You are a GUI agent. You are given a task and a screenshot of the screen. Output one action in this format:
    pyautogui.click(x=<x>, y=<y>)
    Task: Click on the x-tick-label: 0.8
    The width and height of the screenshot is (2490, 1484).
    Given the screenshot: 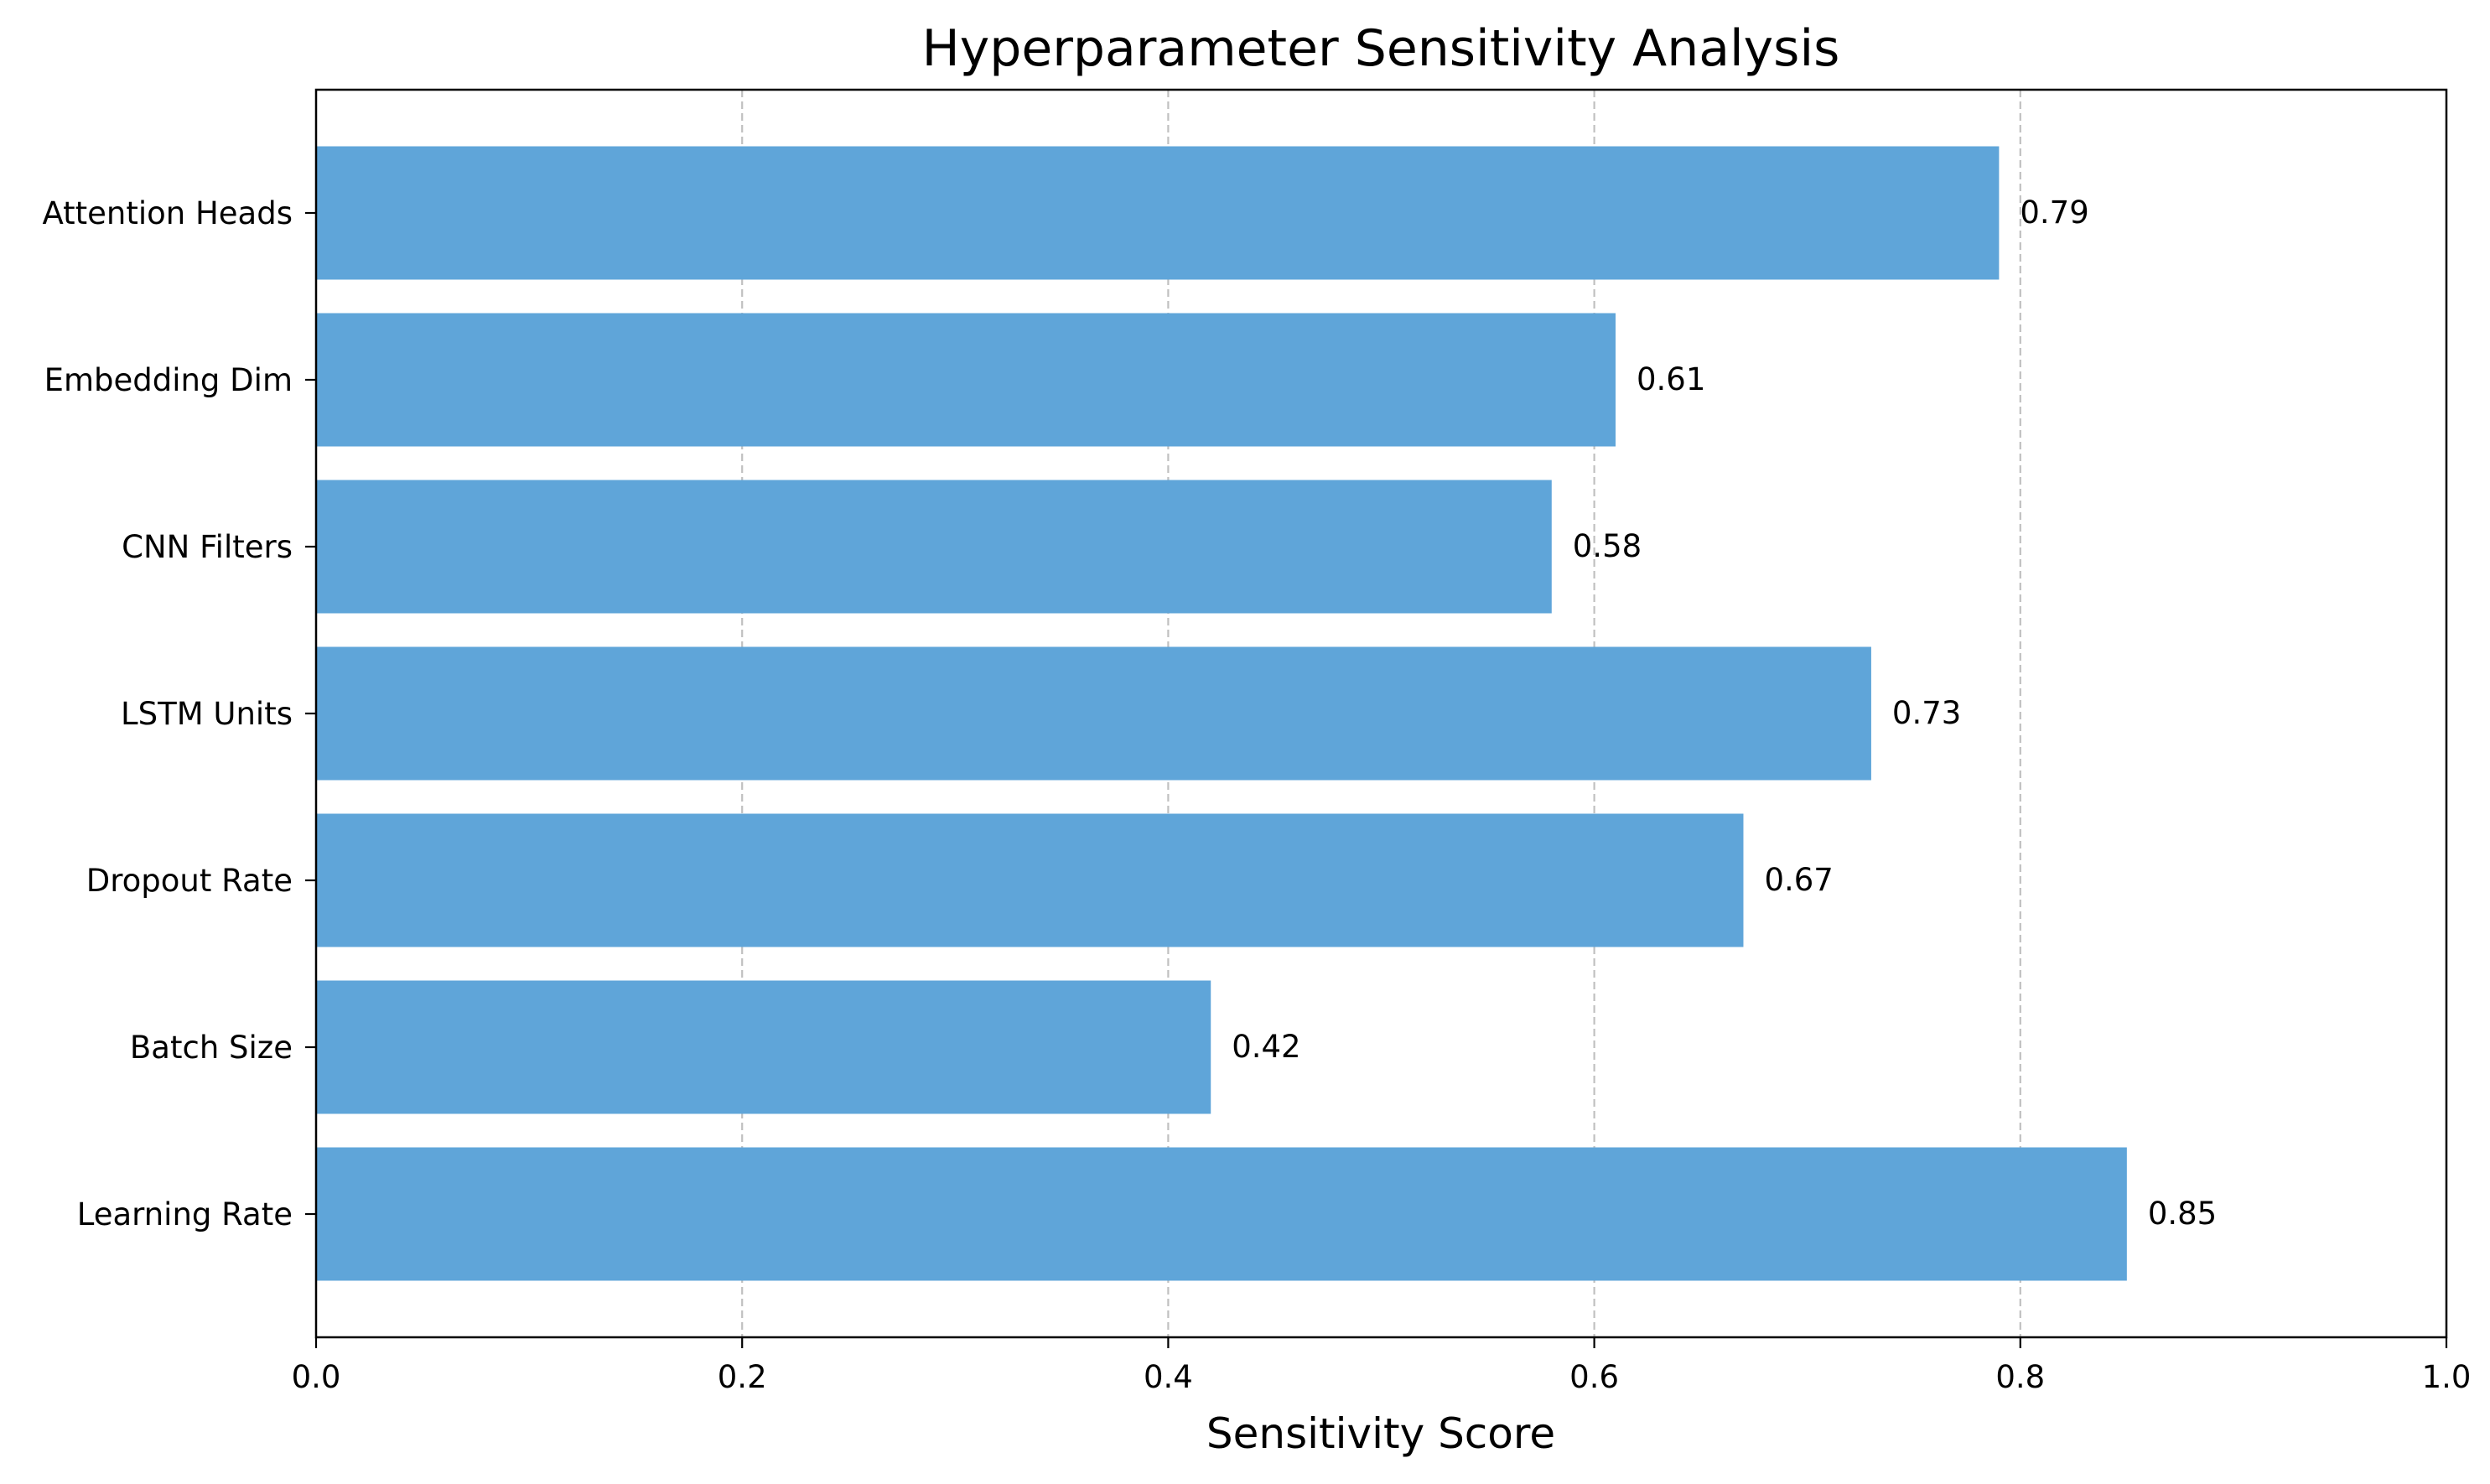 What is the action you would take?
    pyautogui.click(x=2020, y=1377)
    